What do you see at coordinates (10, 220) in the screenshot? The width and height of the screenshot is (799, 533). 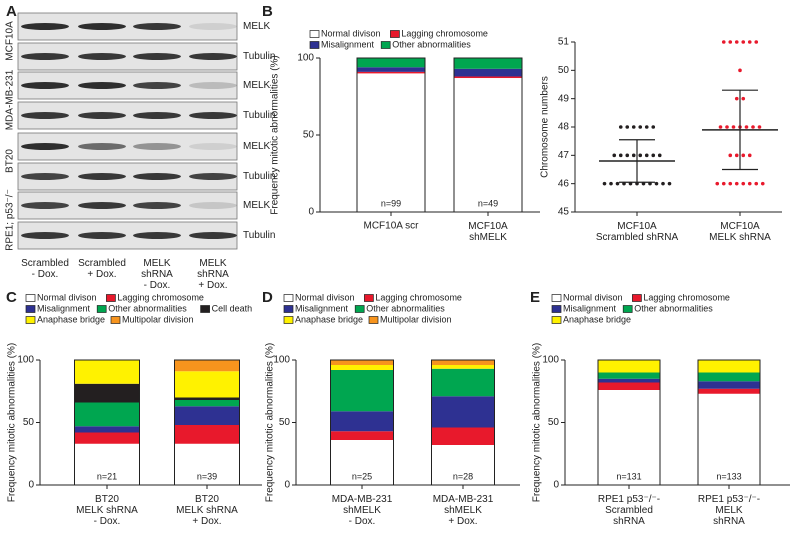 I see `cell-line-label: RPE1; p53⁻/⁻` at bounding box center [10, 220].